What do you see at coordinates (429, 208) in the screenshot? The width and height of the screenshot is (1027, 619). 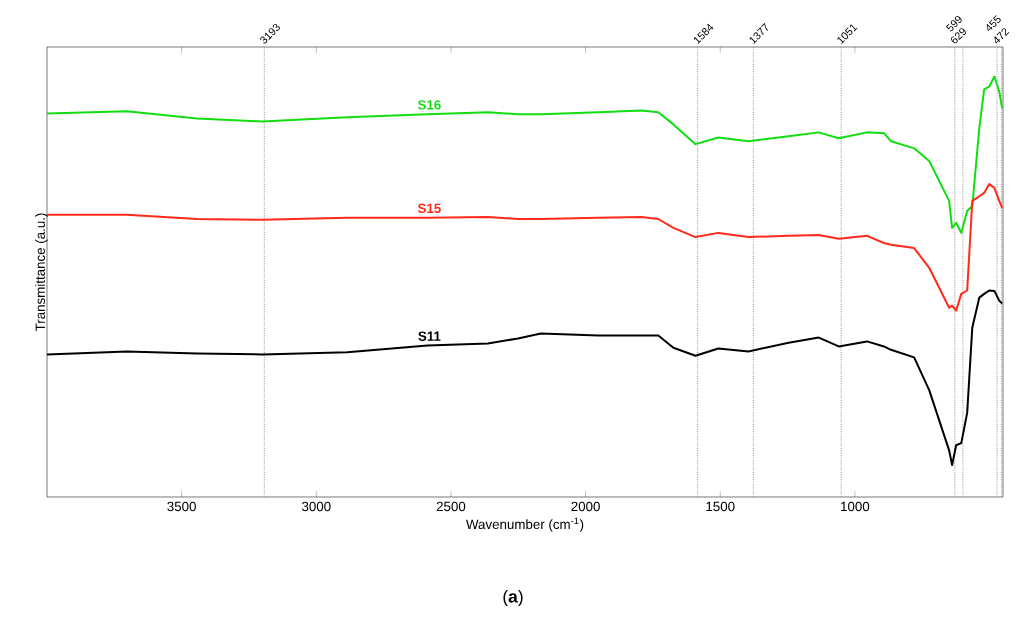 I see `series-label: S15` at bounding box center [429, 208].